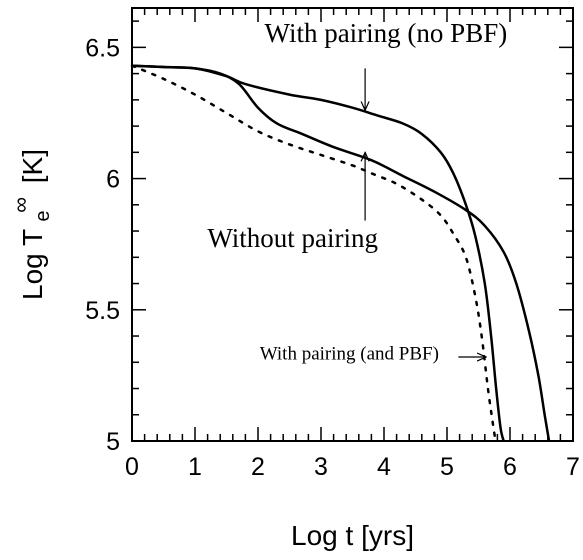 This screenshot has height=560, width=583. I want to click on x-tick-label: 0, so click(132, 467).